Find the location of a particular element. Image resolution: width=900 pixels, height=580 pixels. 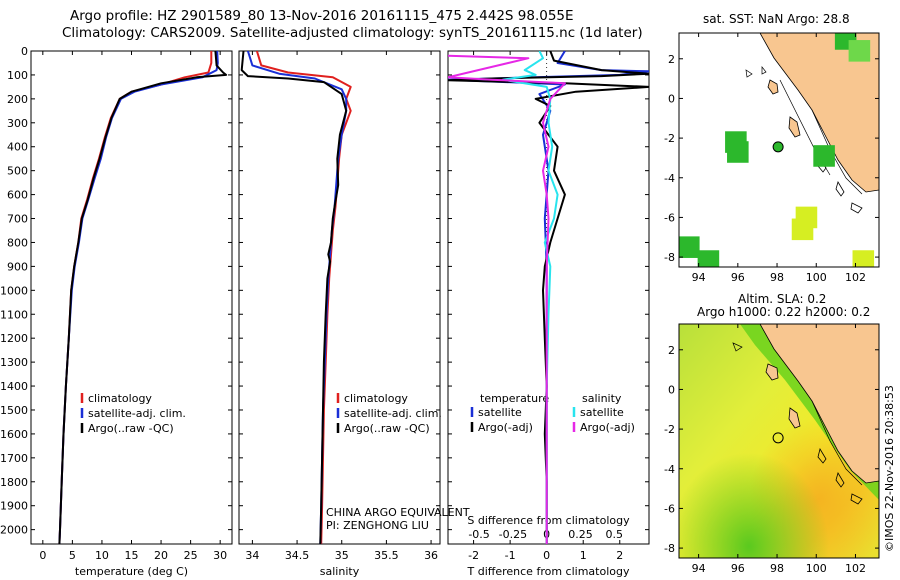

depth-tick-label: 700 is located at coordinates (17, 219).